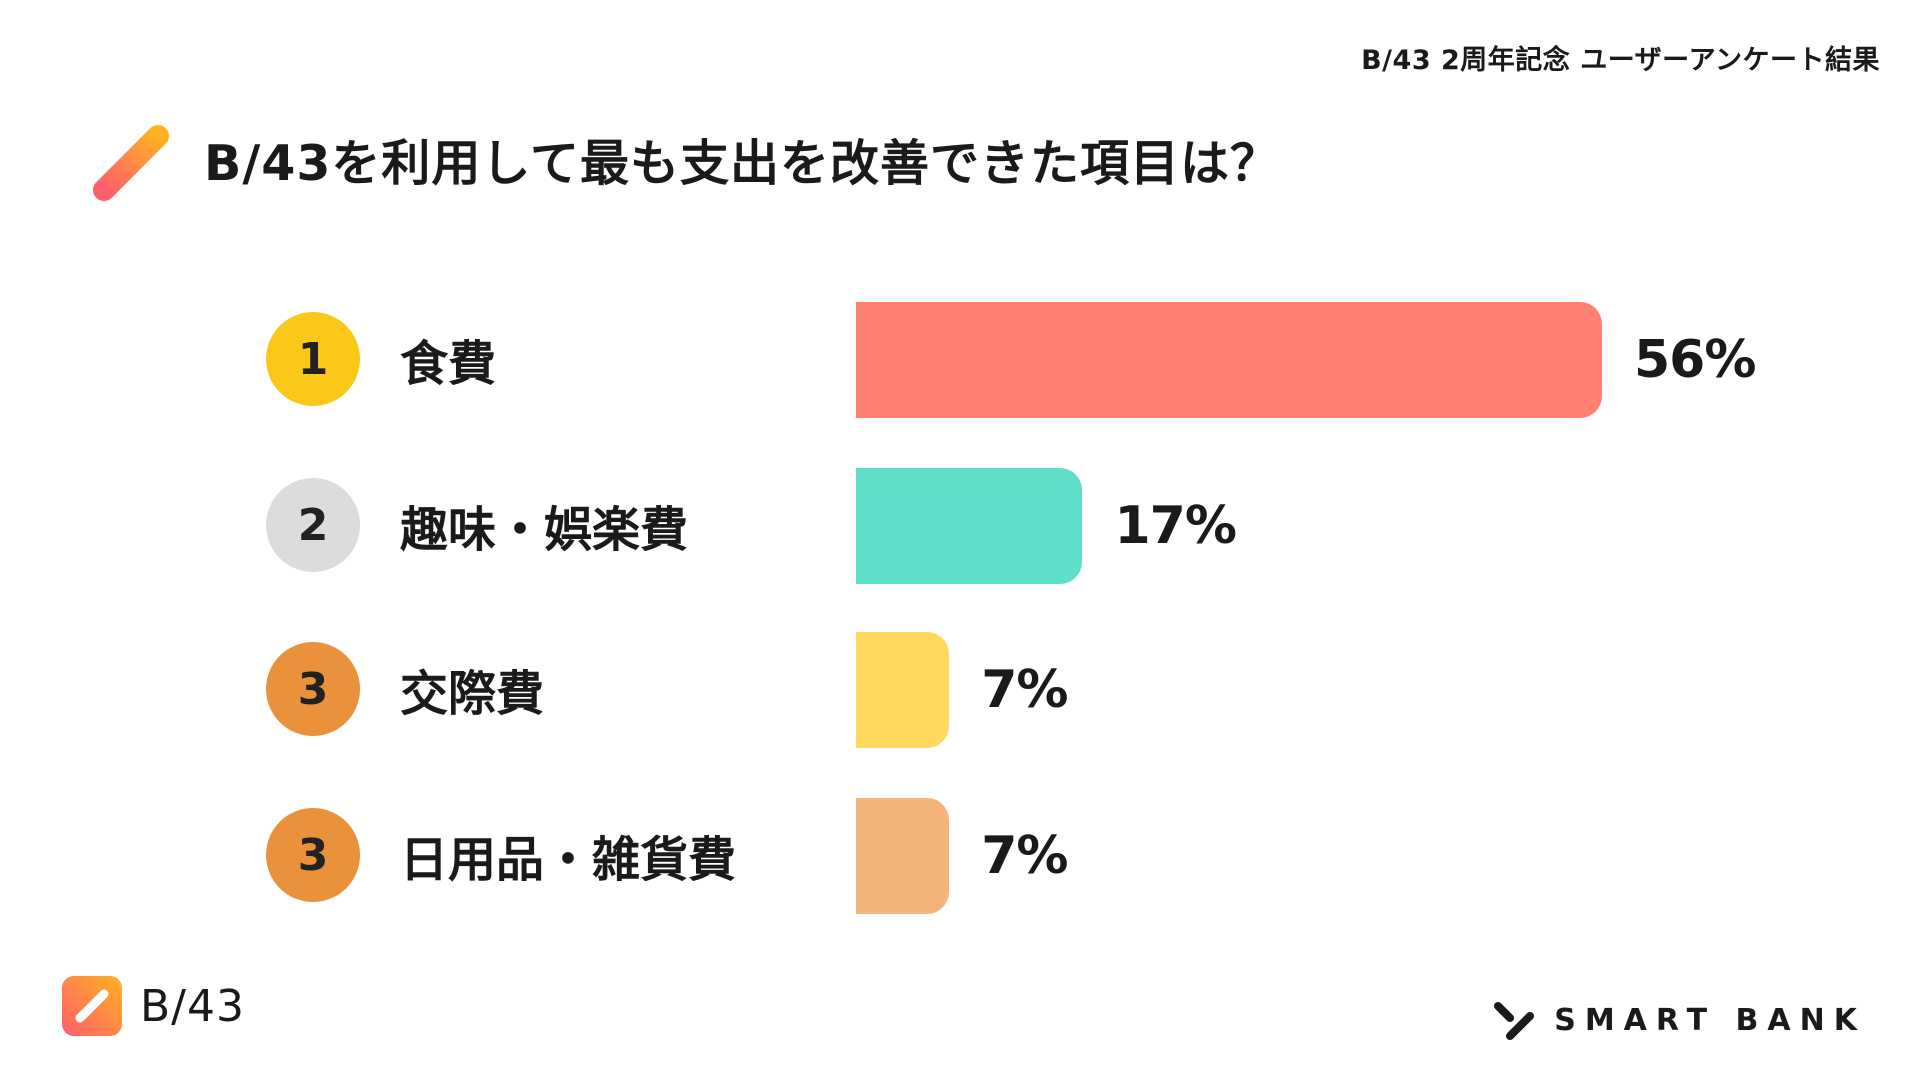 Image resolution: width=1920 pixels, height=1080 pixels. Describe the element at coordinates (1175, 526) in the screenshot. I see `value-label: 17%` at that location.